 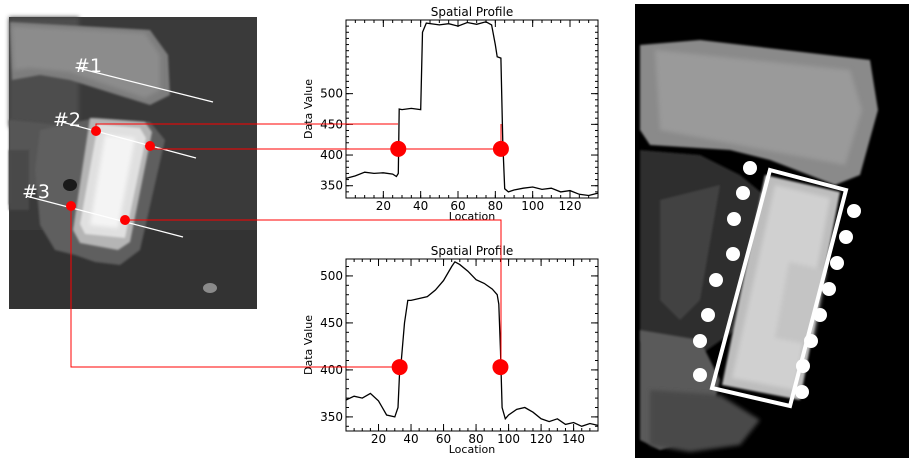 What do you see at coordinates (573, 439) in the screenshot?
I see `x-tick-label: 140` at bounding box center [573, 439].